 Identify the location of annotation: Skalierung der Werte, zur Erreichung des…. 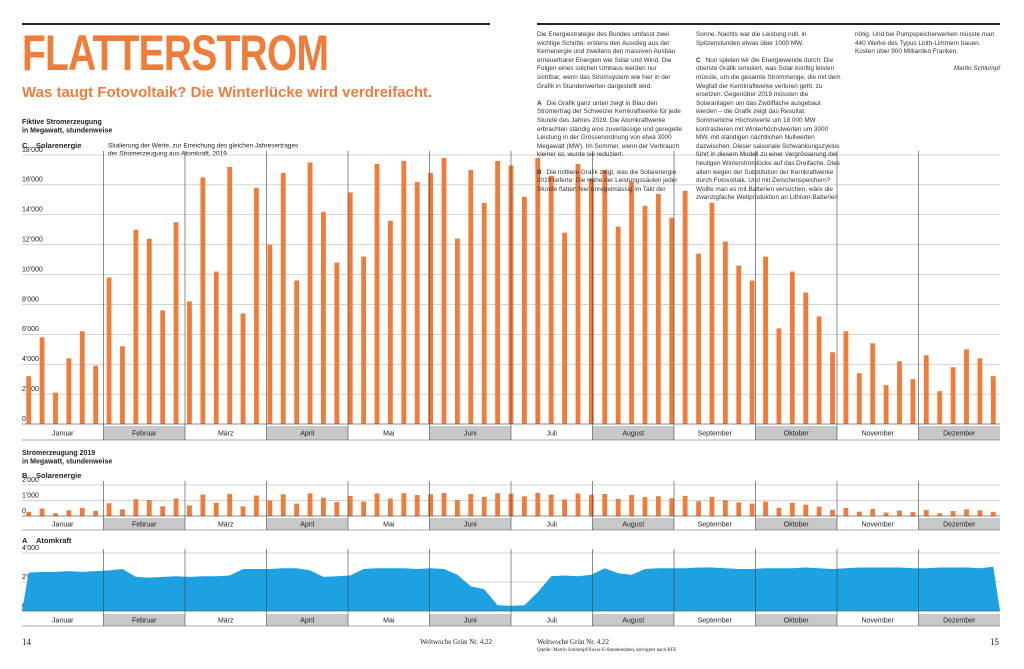
(203, 146).